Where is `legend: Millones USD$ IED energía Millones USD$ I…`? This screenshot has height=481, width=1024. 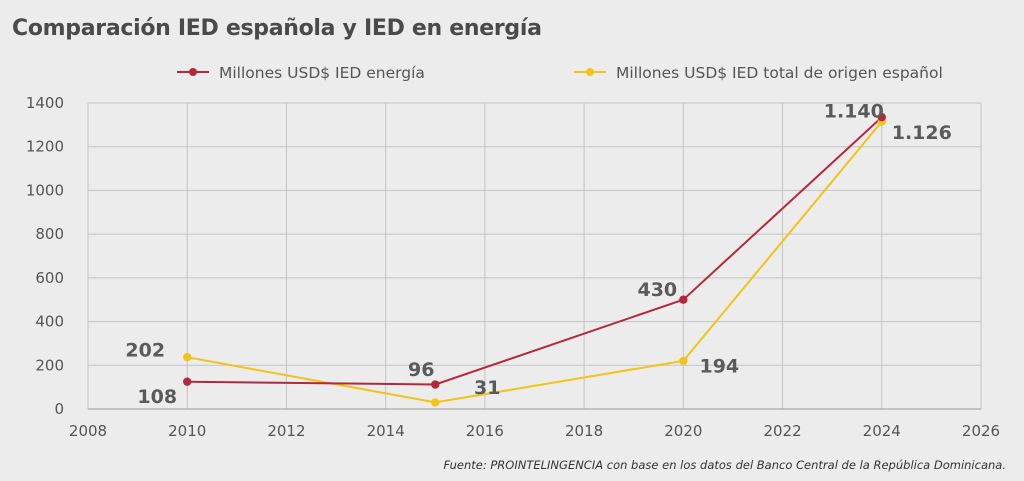
legend: Millones USD$ IED energía Millones USD$ I… is located at coordinates (560, 73).